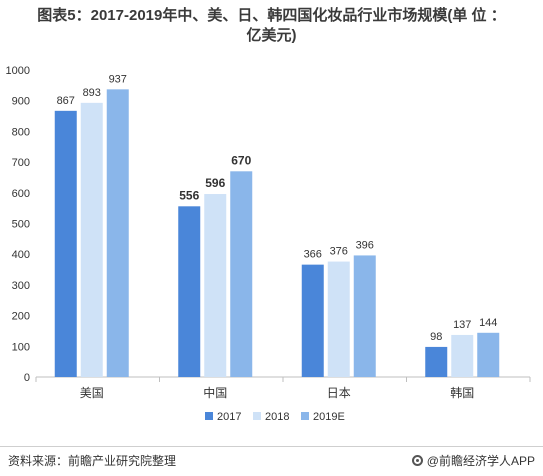 The image size is (543, 476). What do you see at coordinates (277, 417) in the screenshot?
I see `legend-label: 2018` at bounding box center [277, 417].